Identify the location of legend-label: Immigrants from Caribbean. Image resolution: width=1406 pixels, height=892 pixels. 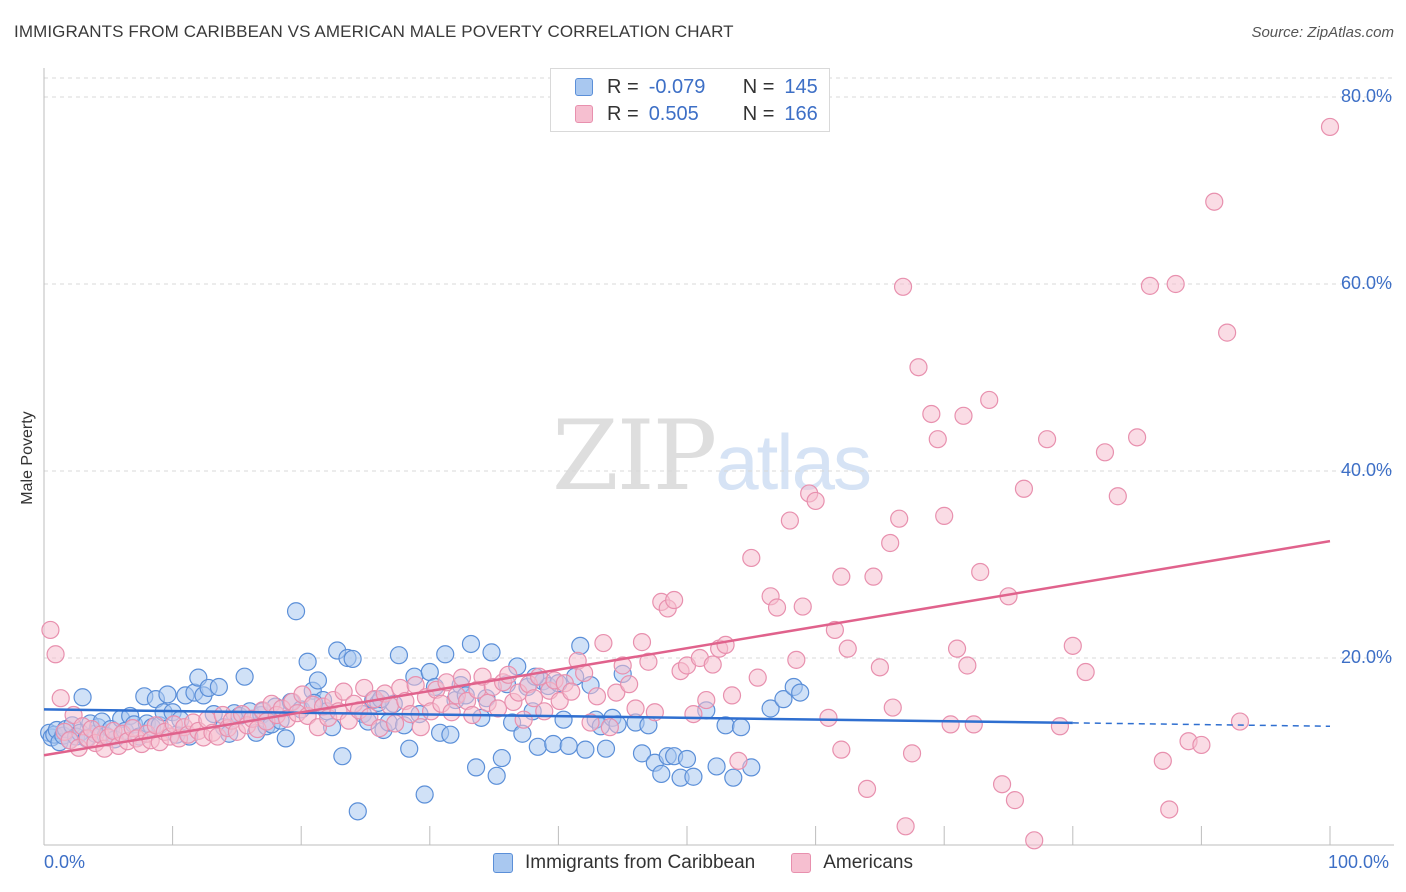
(640, 862).